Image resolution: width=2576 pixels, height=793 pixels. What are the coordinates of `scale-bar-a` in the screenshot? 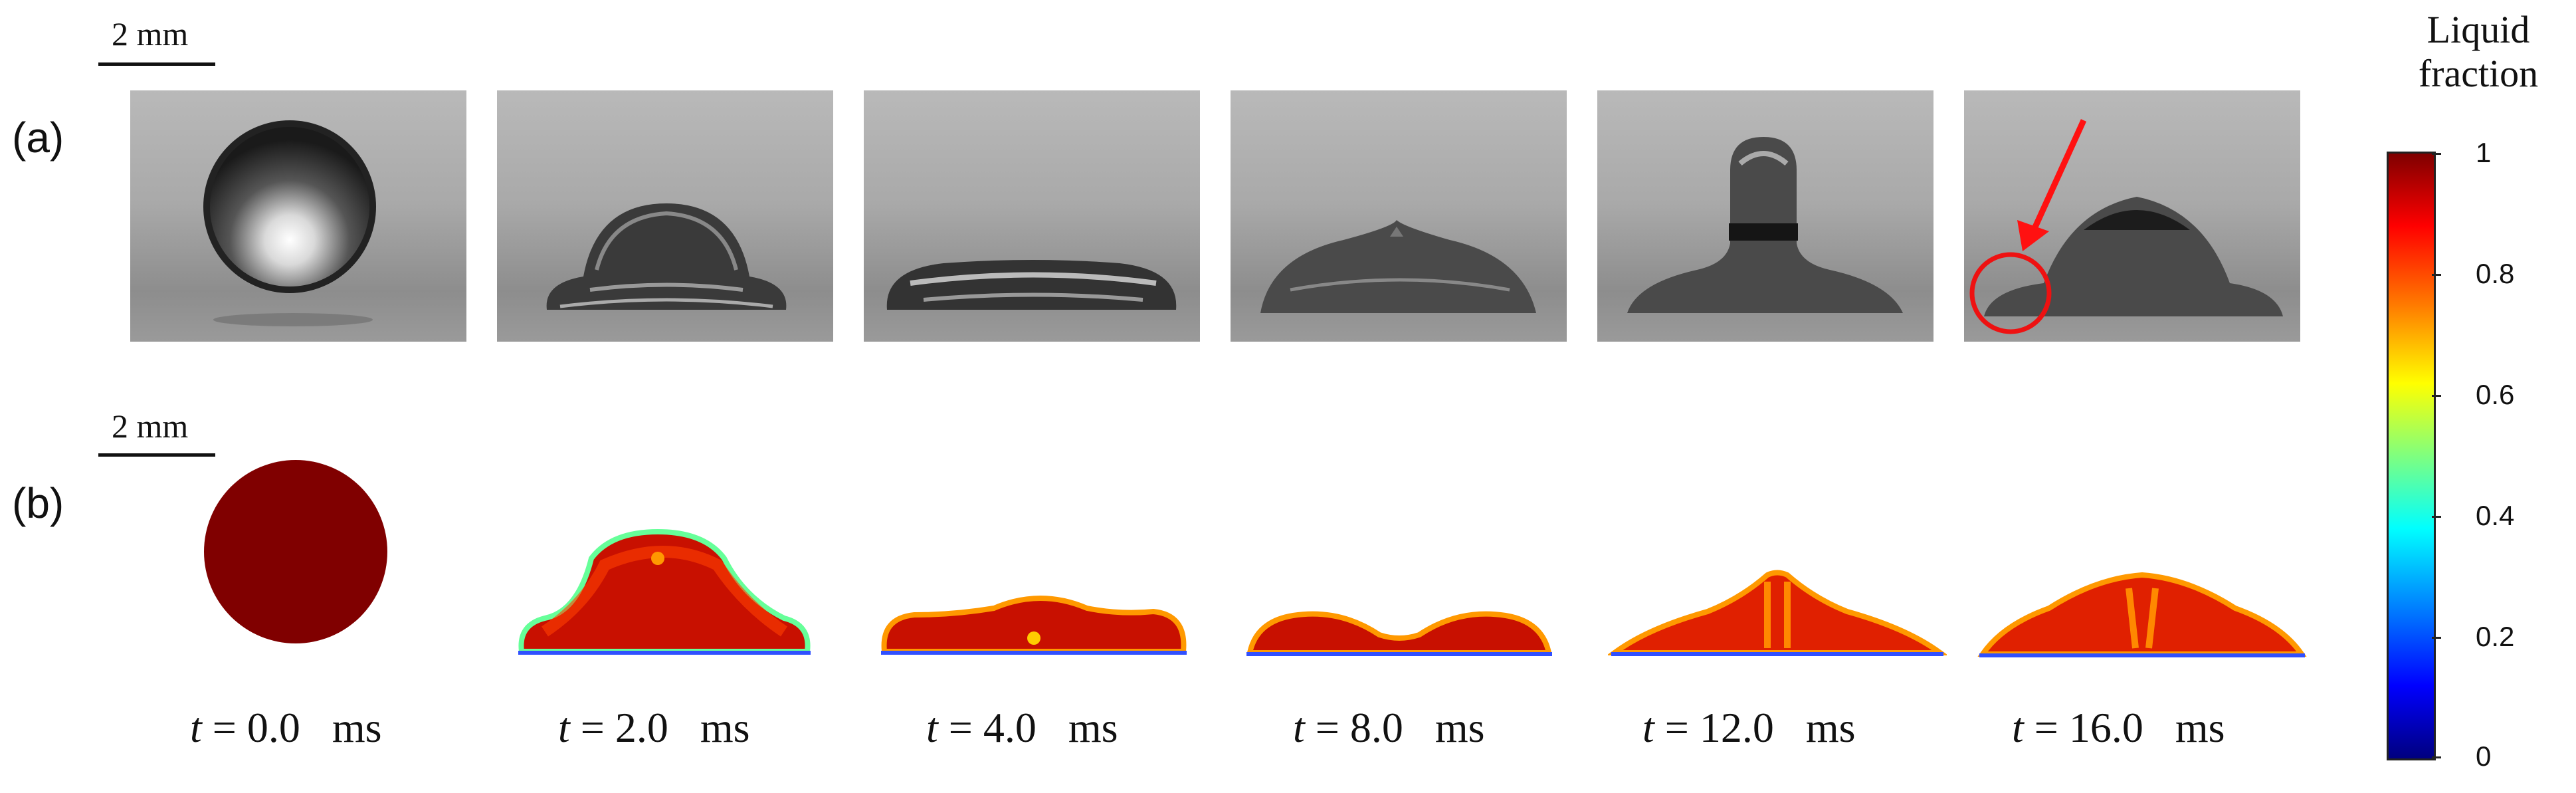 It's located at (156, 64).